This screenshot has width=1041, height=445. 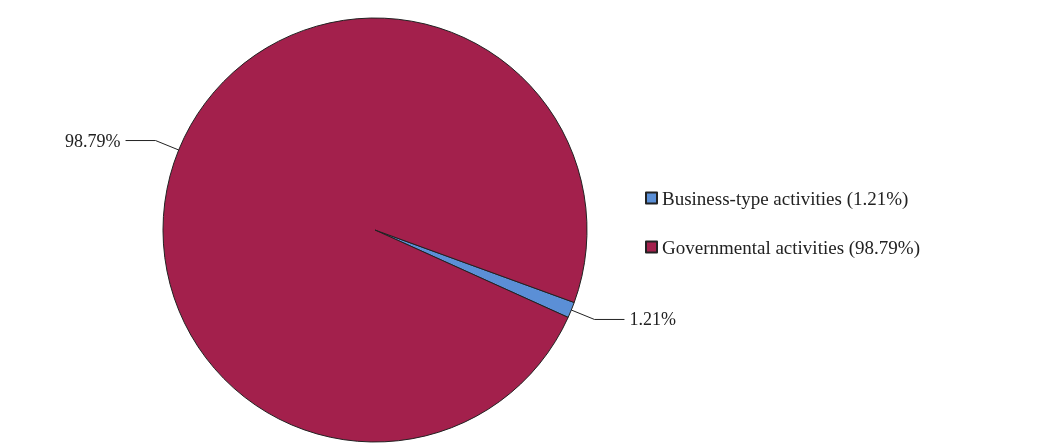 What do you see at coordinates (785, 198) in the screenshot?
I see `legend-label: Business-type activities (1.21%)` at bounding box center [785, 198].